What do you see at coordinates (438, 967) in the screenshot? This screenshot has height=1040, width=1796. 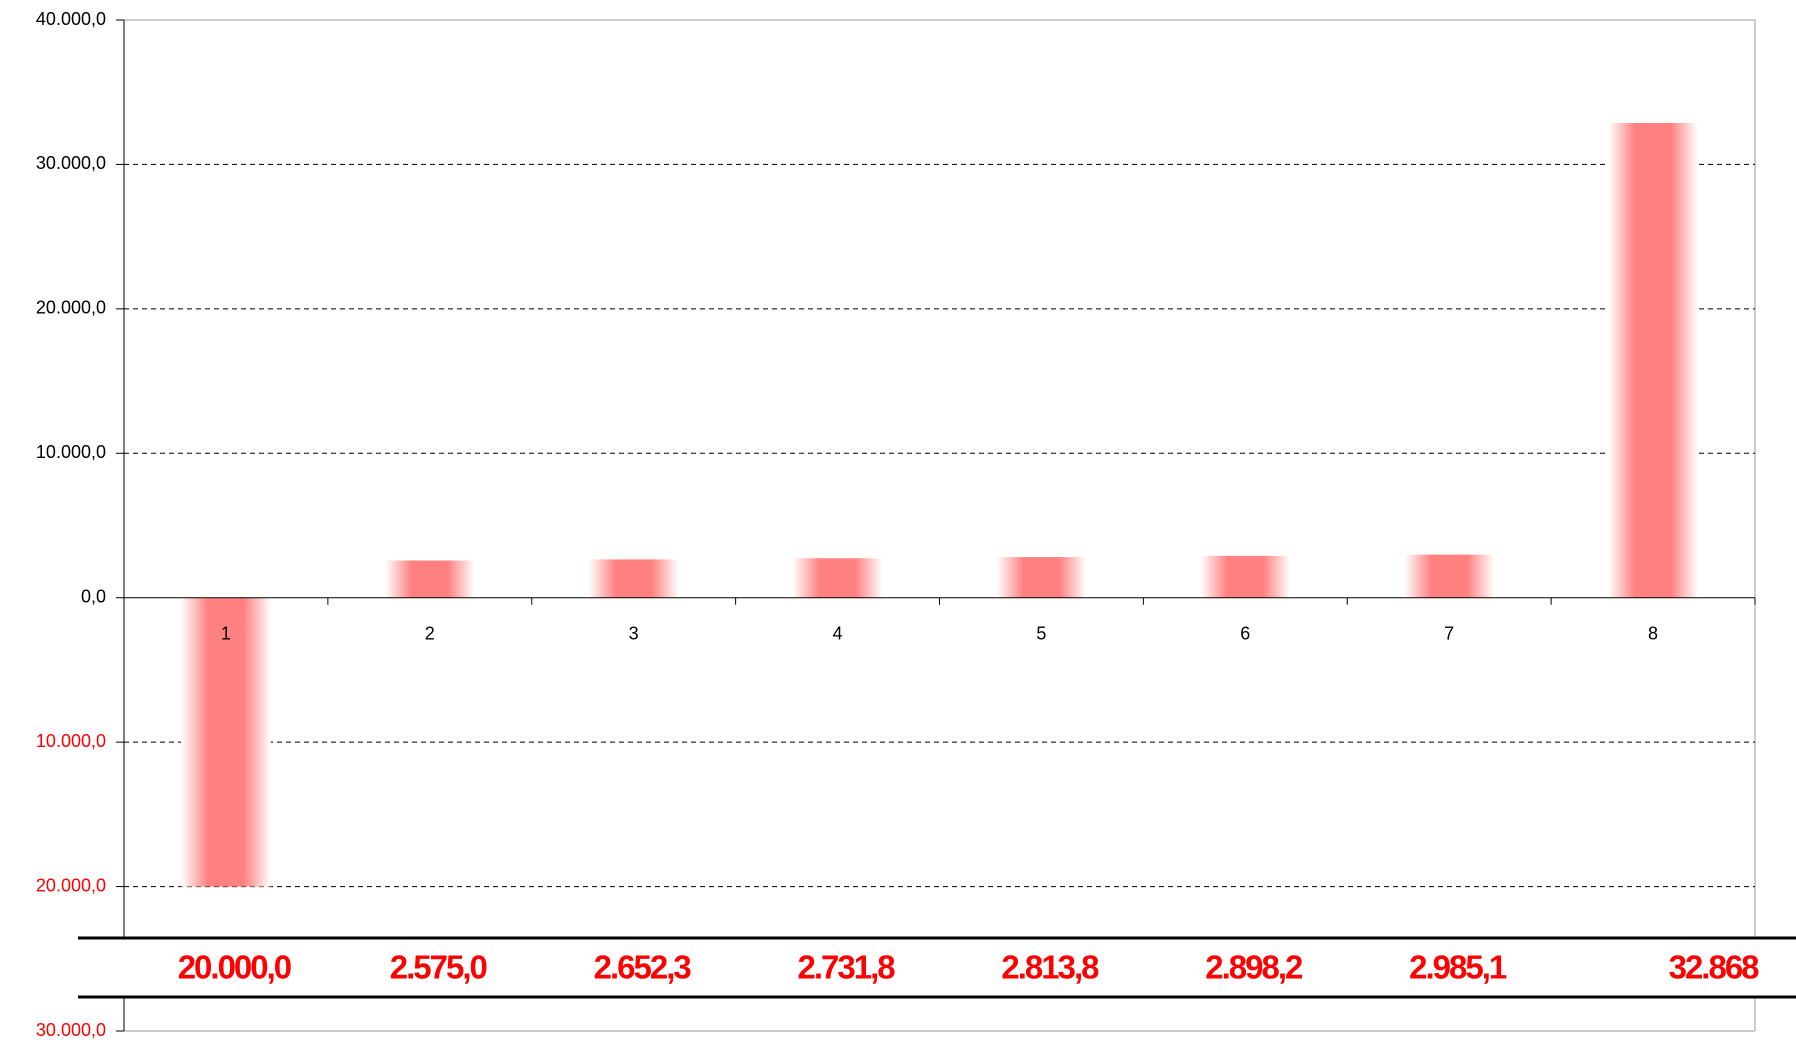 I see `value-label: 2.575,0` at bounding box center [438, 967].